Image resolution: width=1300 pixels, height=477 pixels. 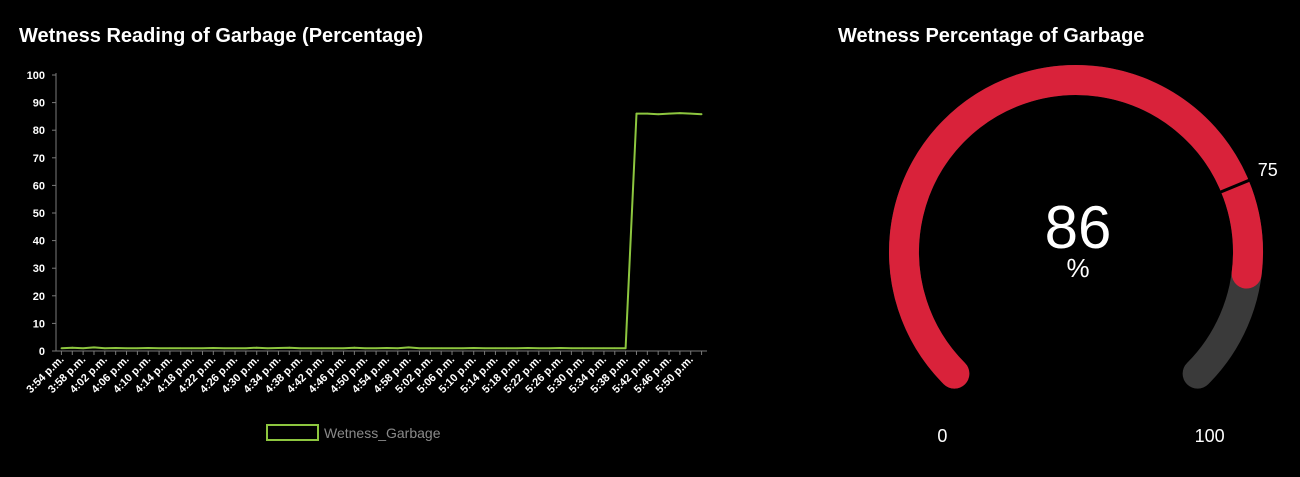 I want to click on line-chart-y-ticks: 0 10 20 30 40 50 60 70 80 90 100, so click(x=41, y=214).